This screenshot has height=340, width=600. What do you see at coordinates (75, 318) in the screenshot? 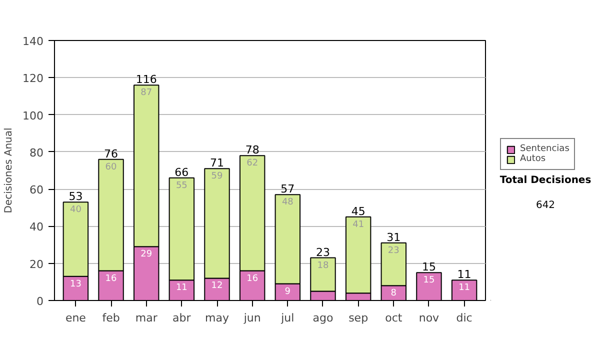
I see `x-tick-label: ene` at bounding box center [75, 318].